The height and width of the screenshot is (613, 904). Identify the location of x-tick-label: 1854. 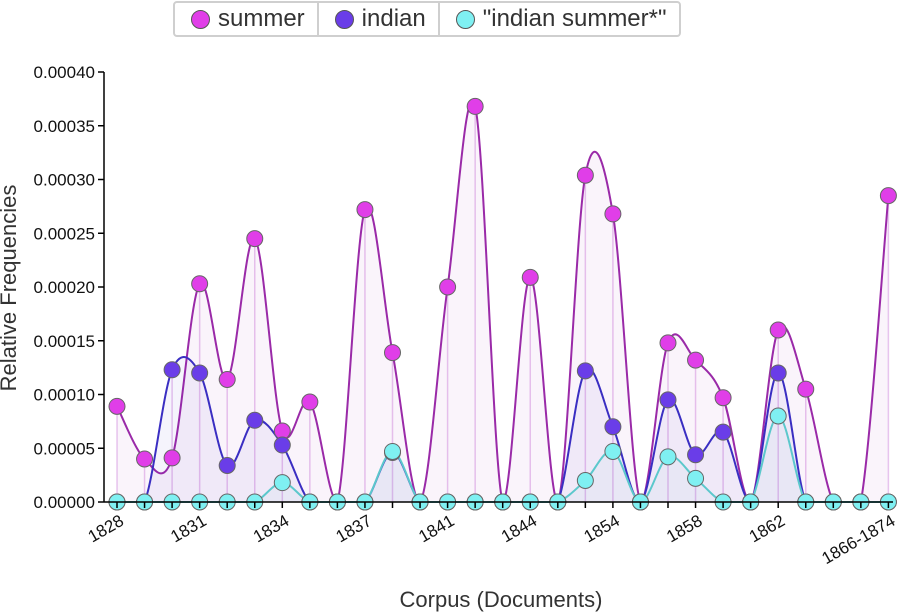
(602, 528).